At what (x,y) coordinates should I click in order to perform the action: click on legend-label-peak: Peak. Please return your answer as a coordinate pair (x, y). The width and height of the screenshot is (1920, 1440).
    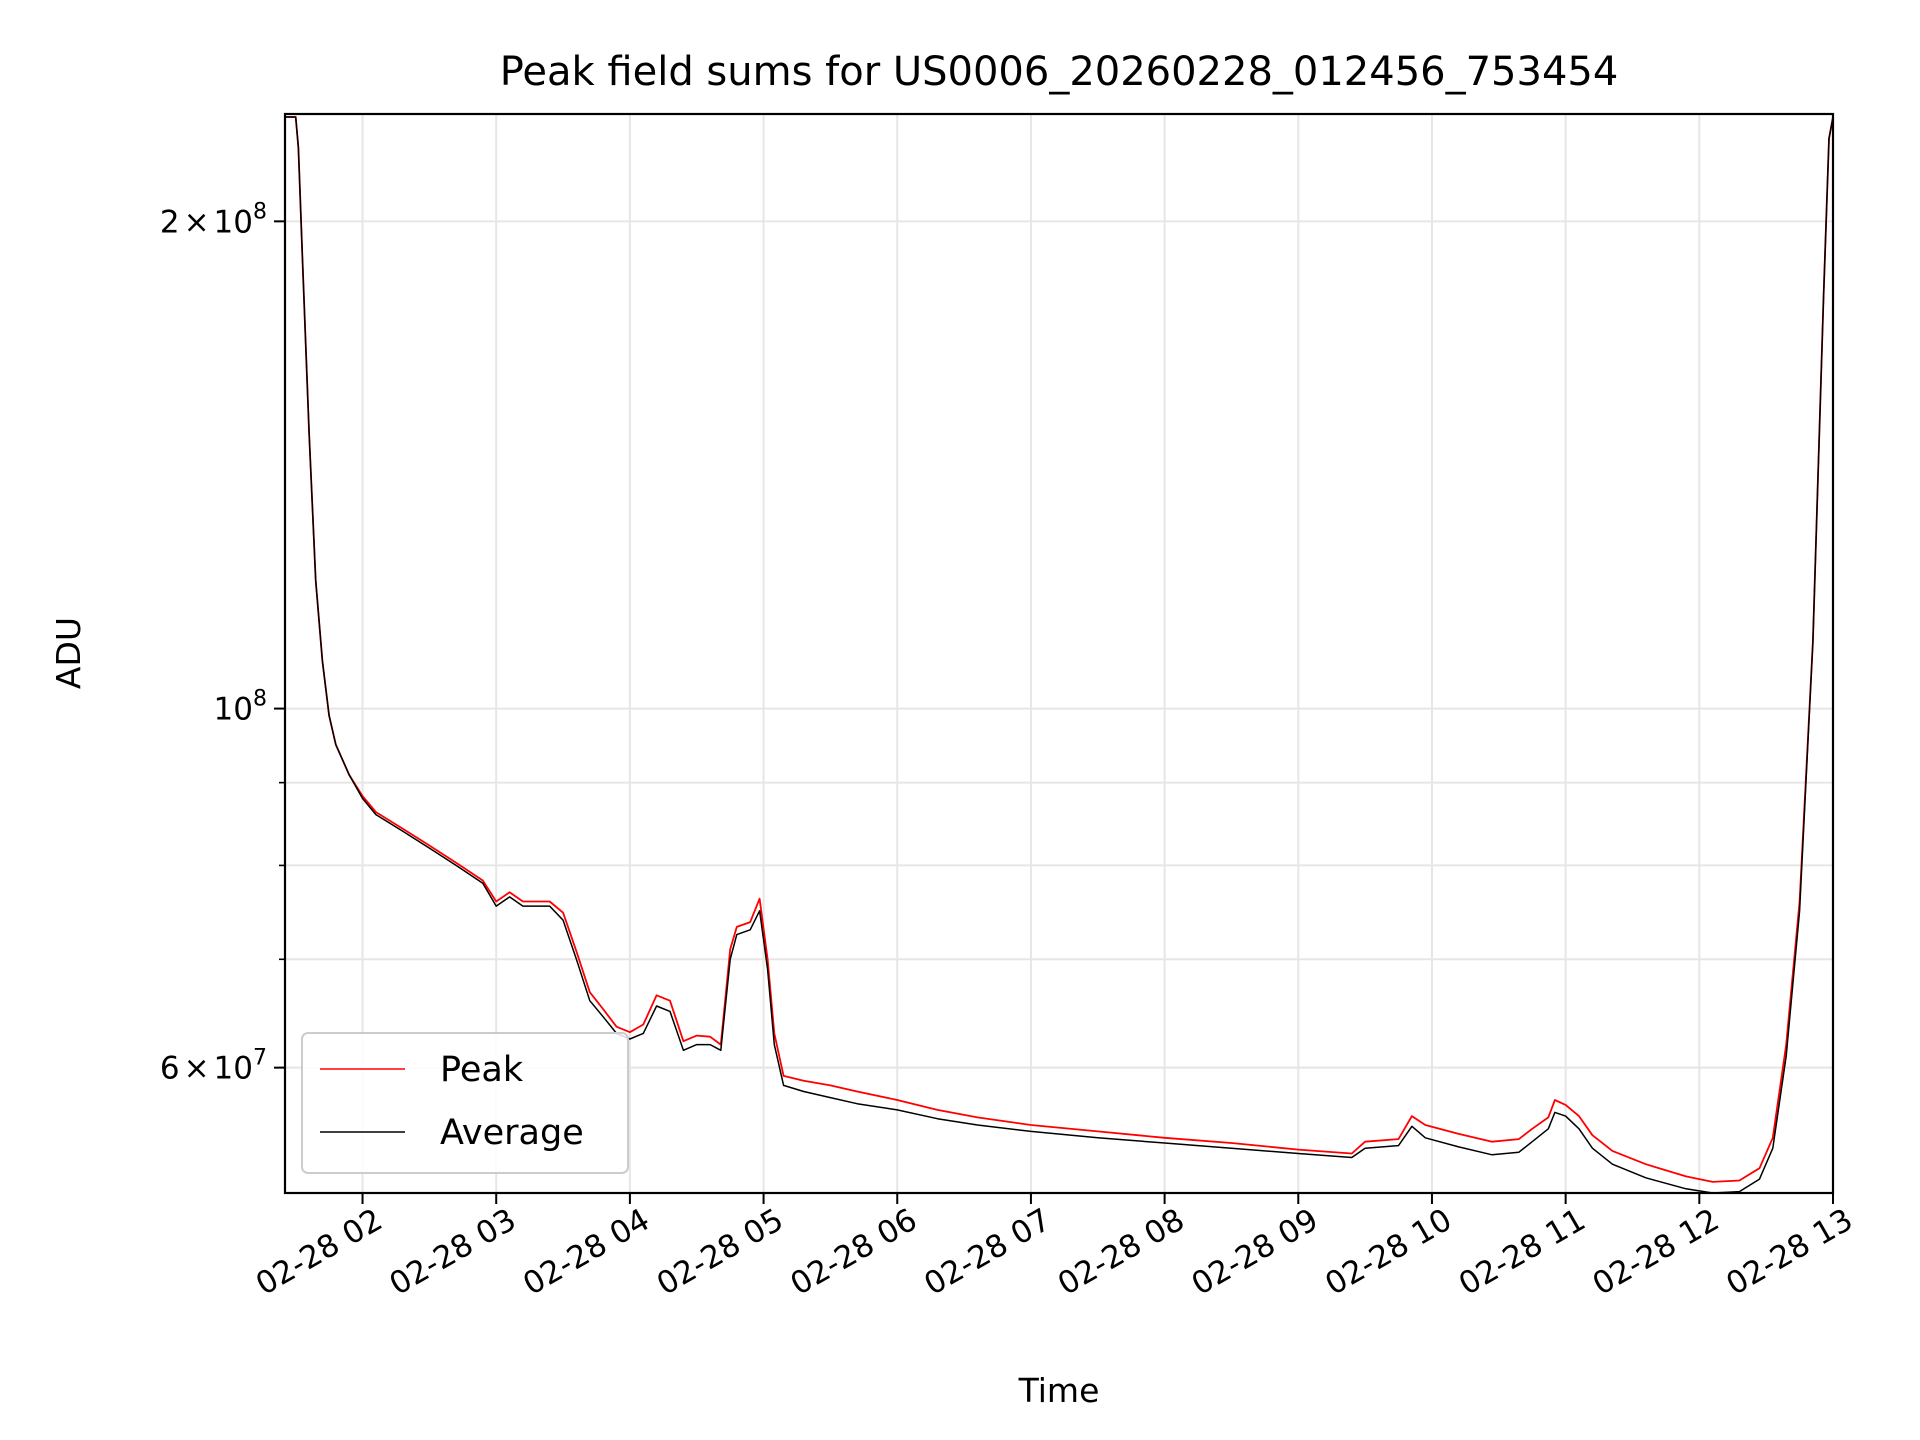
    Looking at the image, I should click on (482, 1070).